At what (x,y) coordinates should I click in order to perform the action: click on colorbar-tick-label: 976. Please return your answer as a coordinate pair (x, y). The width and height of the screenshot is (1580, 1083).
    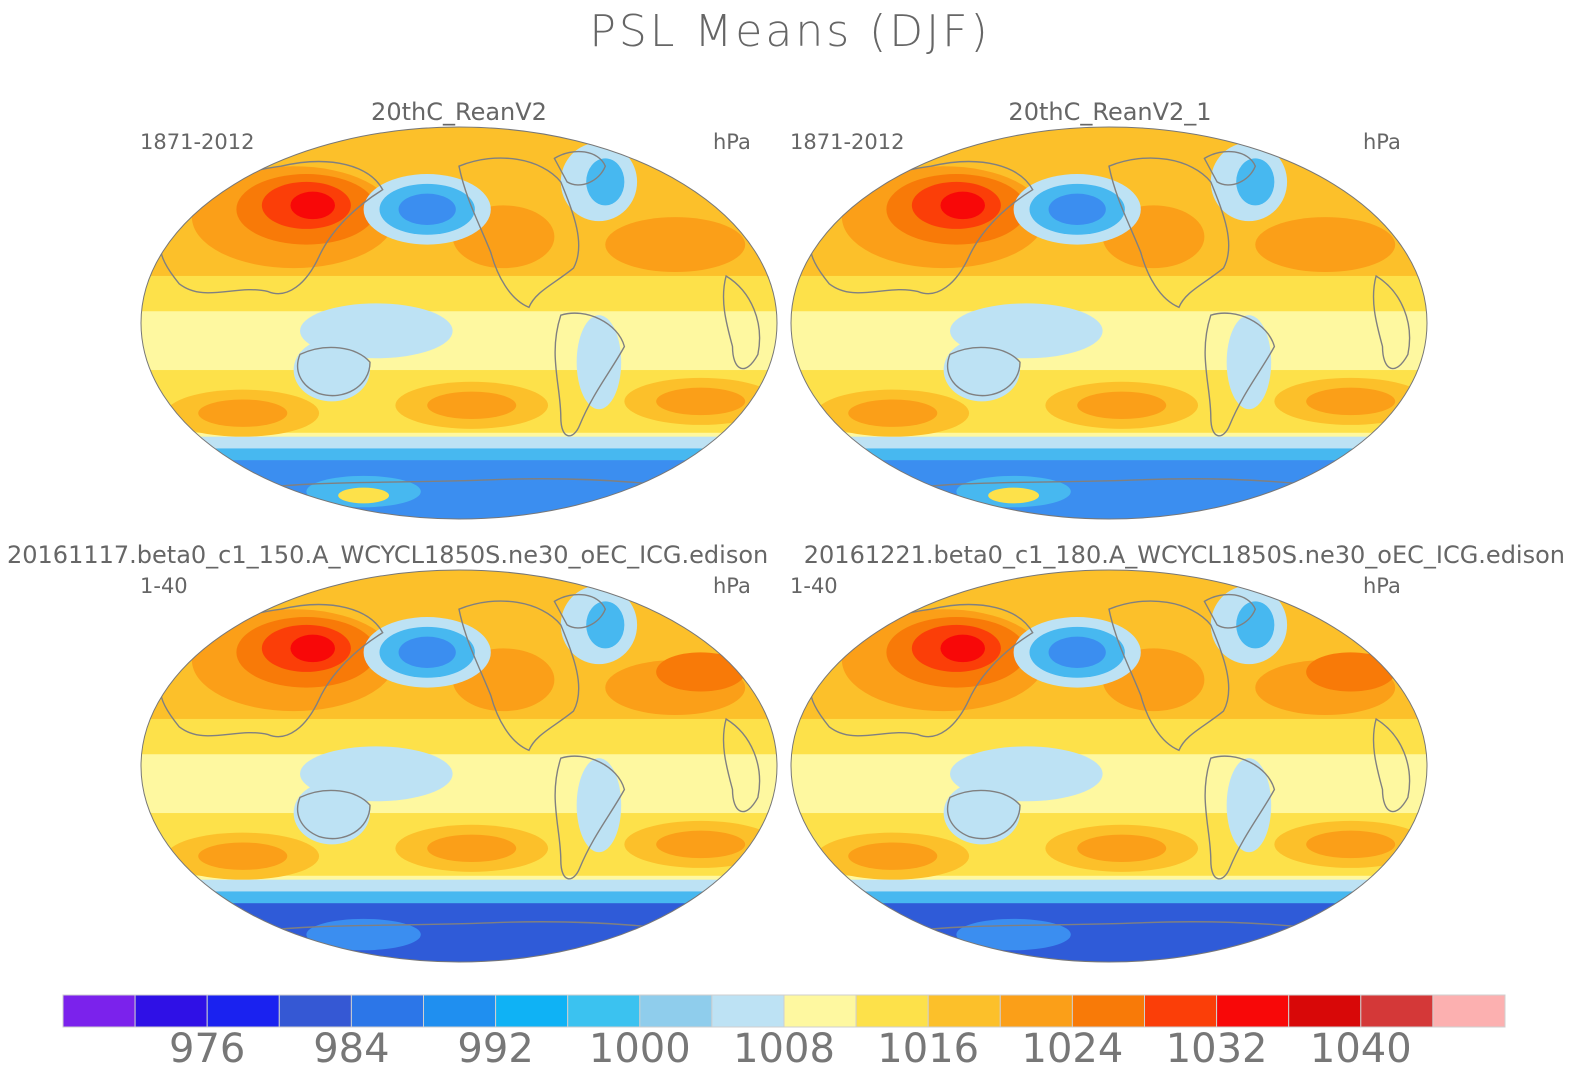
    Looking at the image, I should click on (207, 1049).